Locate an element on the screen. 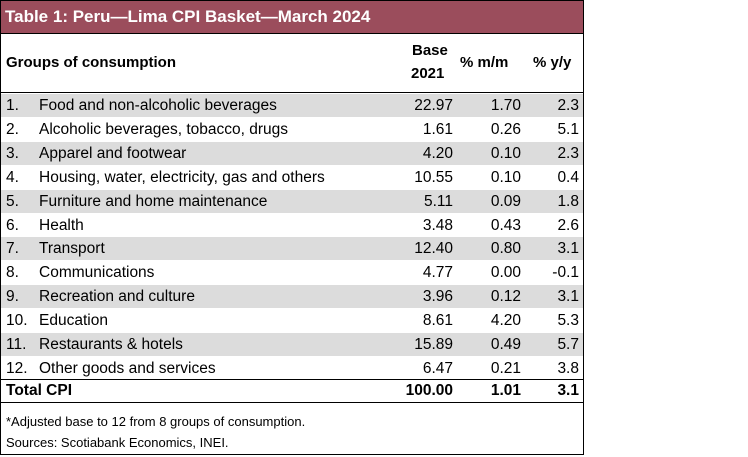  total-row: Total CPI 100.00 1.01 3.1 is located at coordinates (292, 391).